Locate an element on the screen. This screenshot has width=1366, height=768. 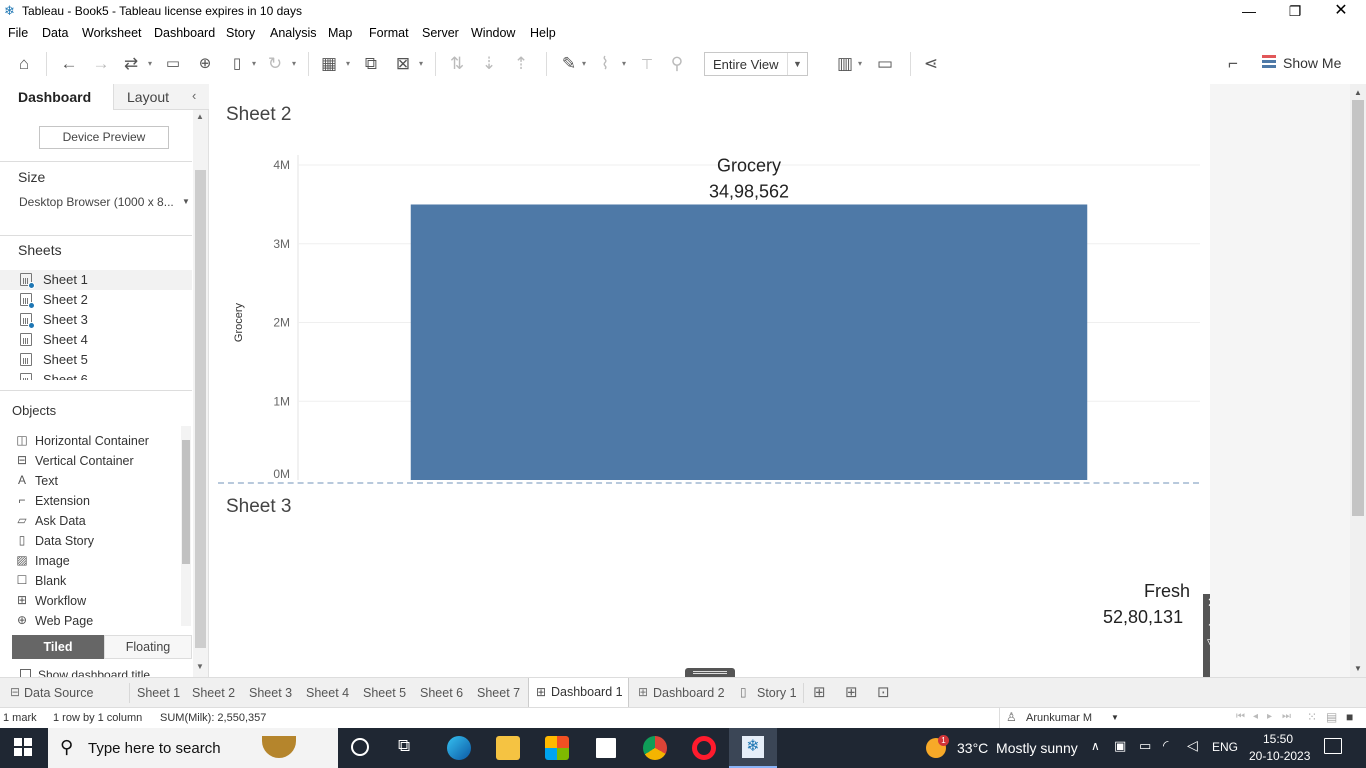
object-vertical-container: ⊟ Vertical Container is located at coordinates (90, 462).